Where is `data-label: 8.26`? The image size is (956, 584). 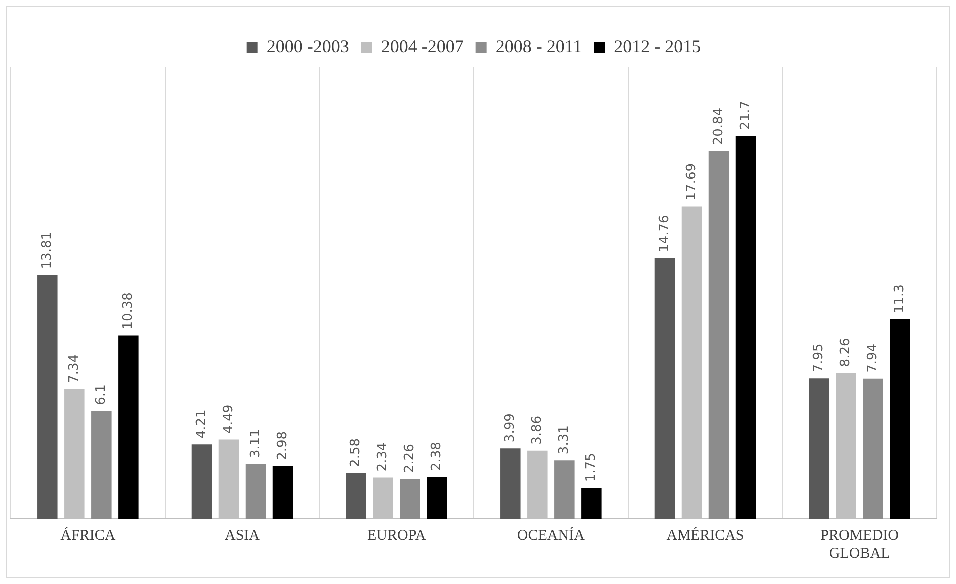 data-label: 8.26 is located at coordinates (846, 353).